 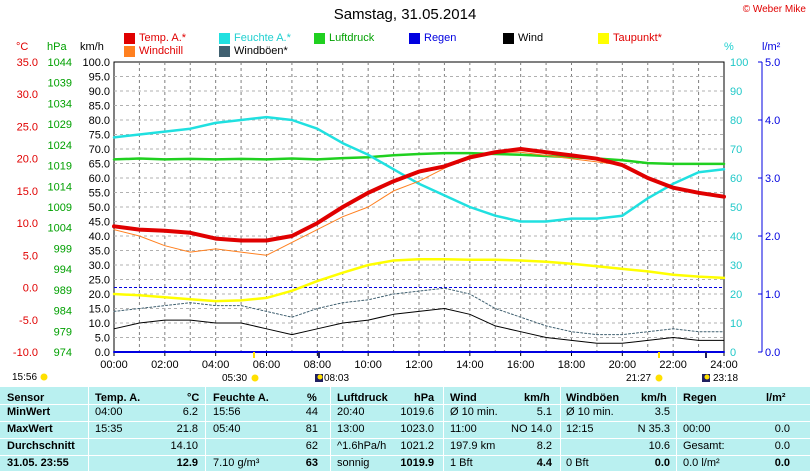 I want to click on humidity-tick-label: 60, so click(x=736, y=179).